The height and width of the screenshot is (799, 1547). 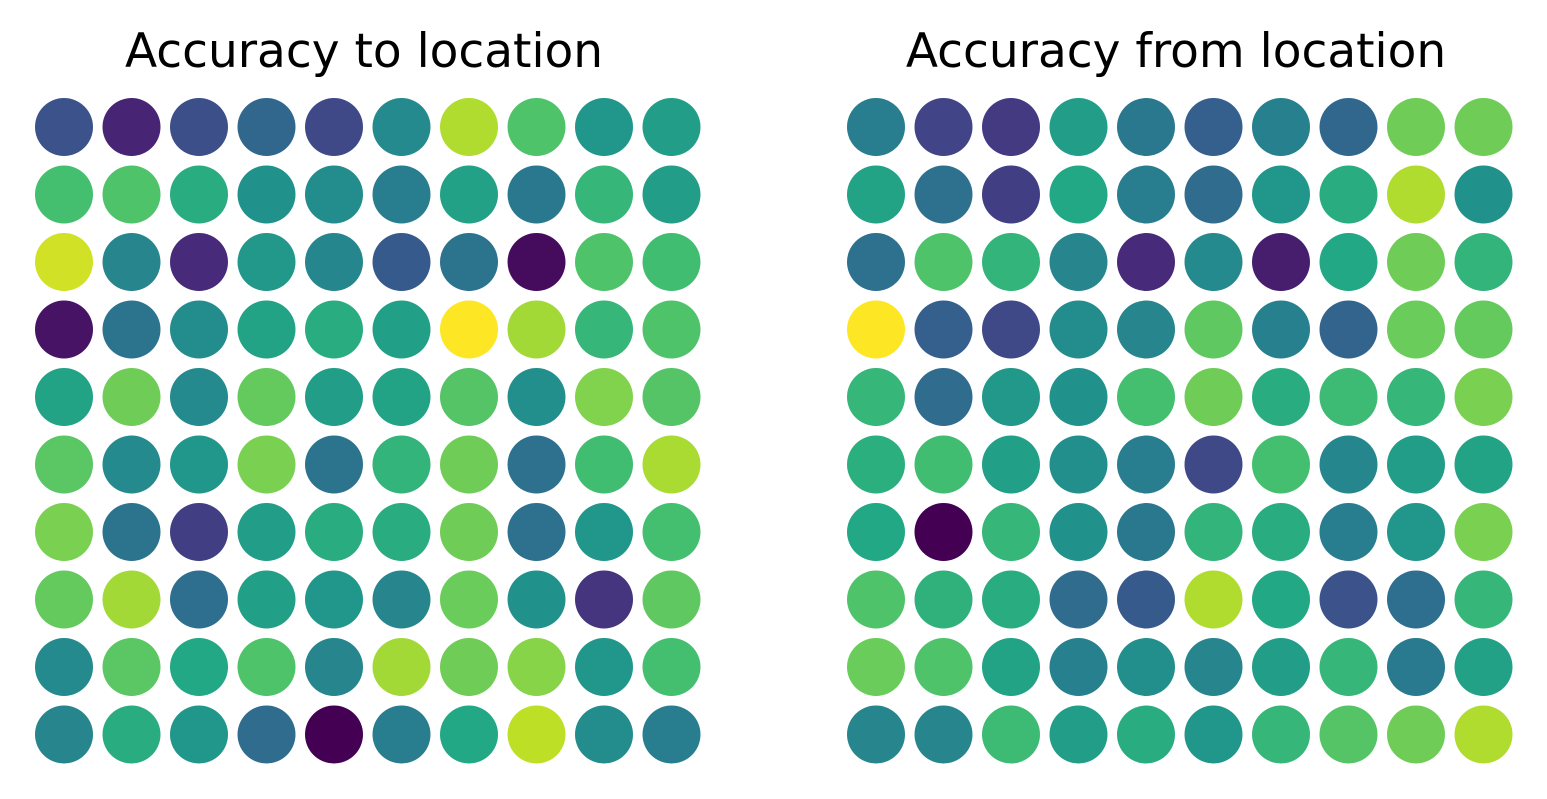 What do you see at coordinates (131, 397) in the screenshot?
I see `dot-r5-c2` at bounding box center [131, 397].